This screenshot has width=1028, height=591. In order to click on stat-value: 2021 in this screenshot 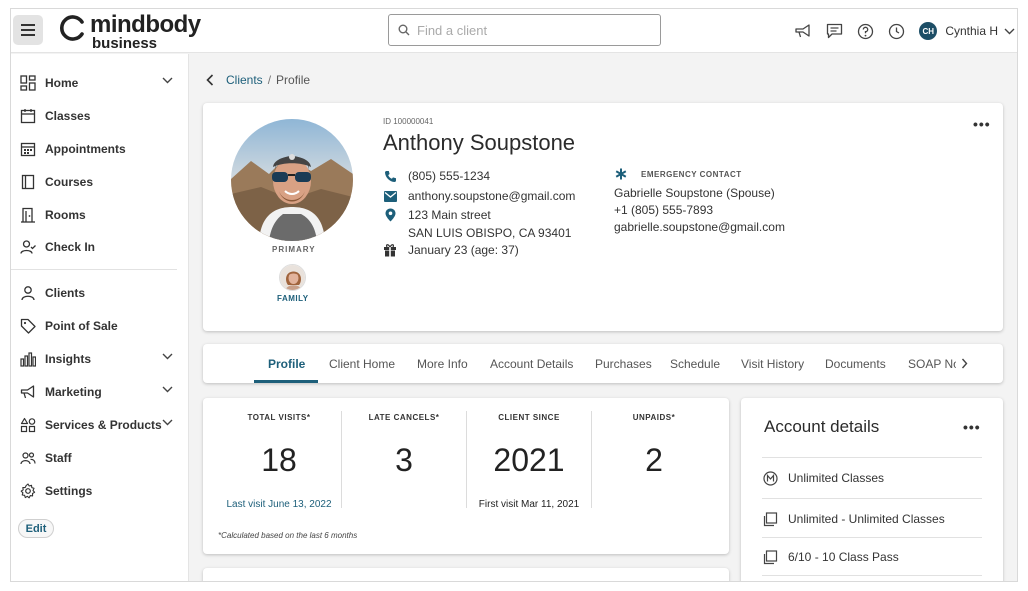, I will do `click(529, 460)`.